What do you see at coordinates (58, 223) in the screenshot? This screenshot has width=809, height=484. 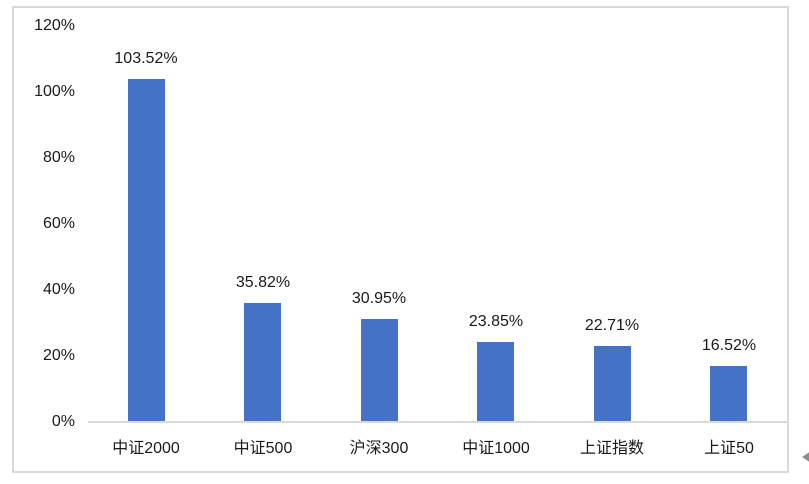 I see `y-axis-tick-label: 60%` at bounding box center [58, 223].